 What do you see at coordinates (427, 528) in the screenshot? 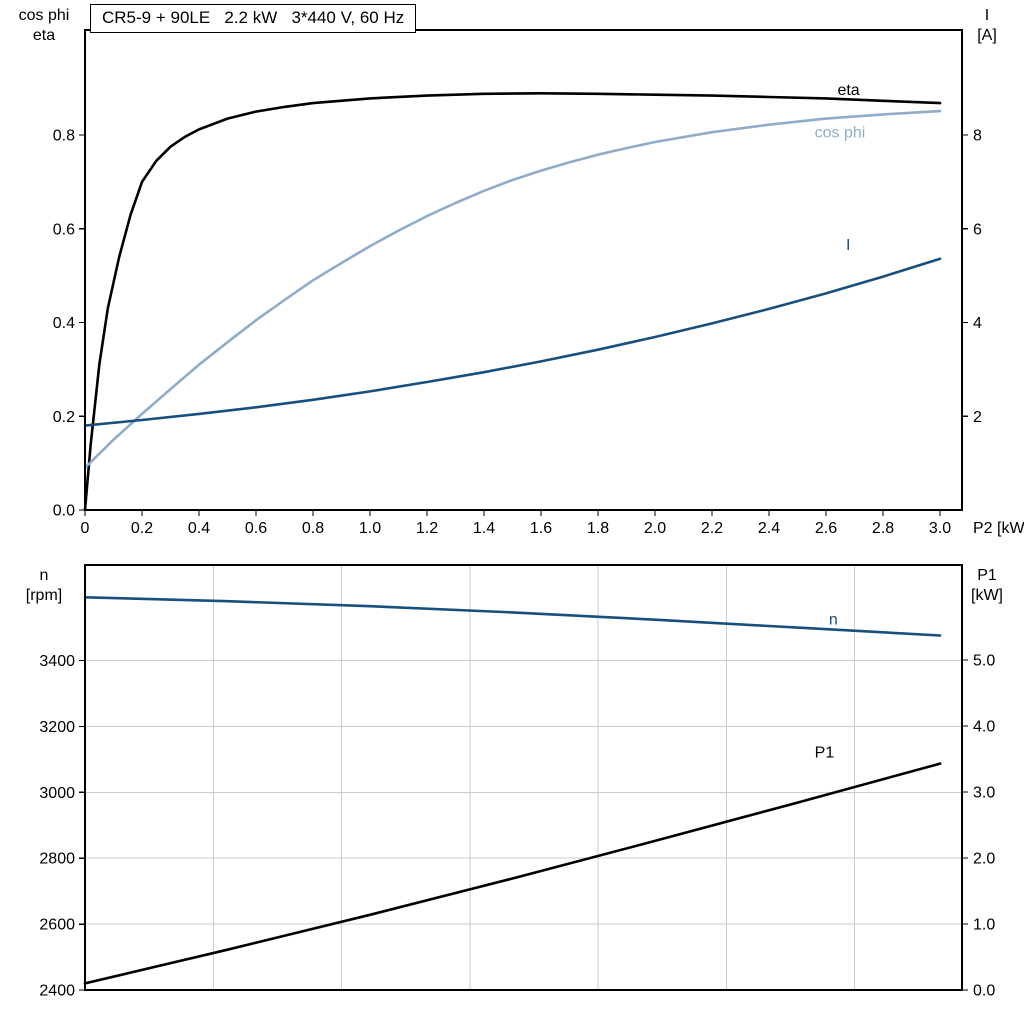
I see `x-tick-label: 1.2` at bounding box center [427, 528].